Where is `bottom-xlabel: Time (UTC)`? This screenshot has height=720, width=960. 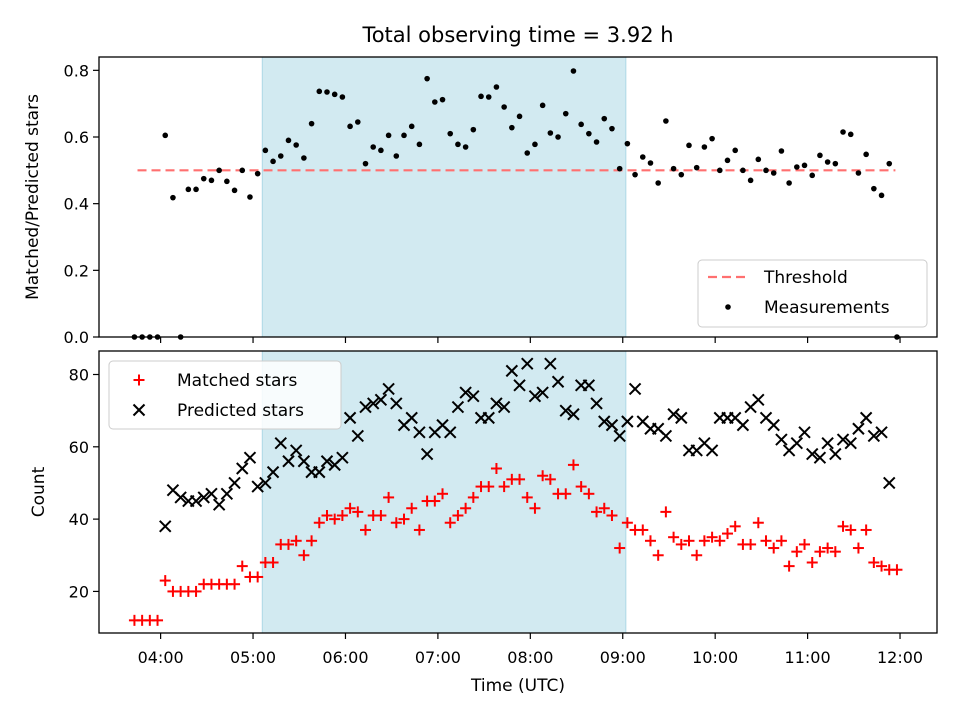
bottom-xlabel: Time (UTC) is located at coordinates (517, 686).